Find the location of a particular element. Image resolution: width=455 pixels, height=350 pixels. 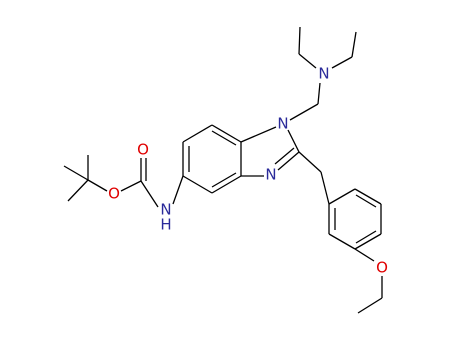

atom-label: H is located at coordinates (165, 225).